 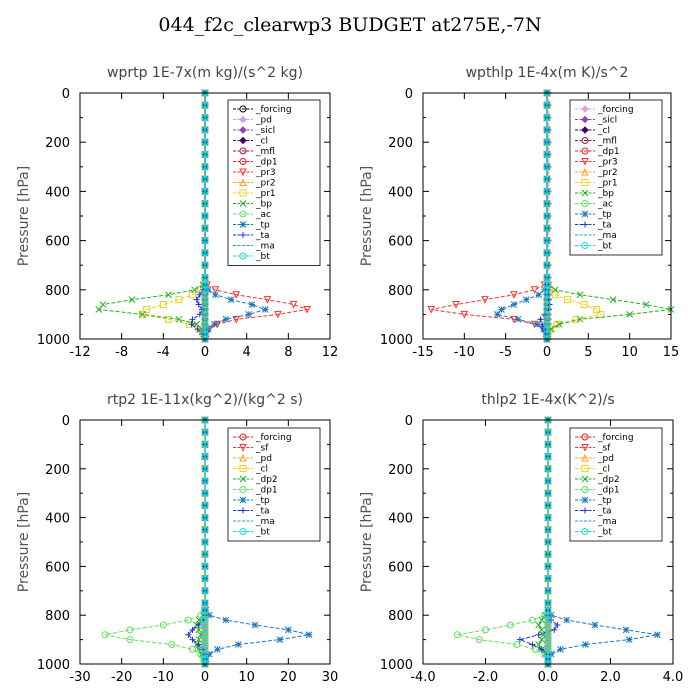 What do you see at coordinates (173, 216) in the screenshot?
I see `series-line` at bounding box center [173, 216].